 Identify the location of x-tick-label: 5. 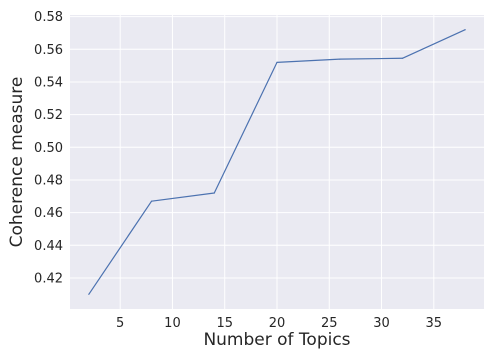
(120, 323).